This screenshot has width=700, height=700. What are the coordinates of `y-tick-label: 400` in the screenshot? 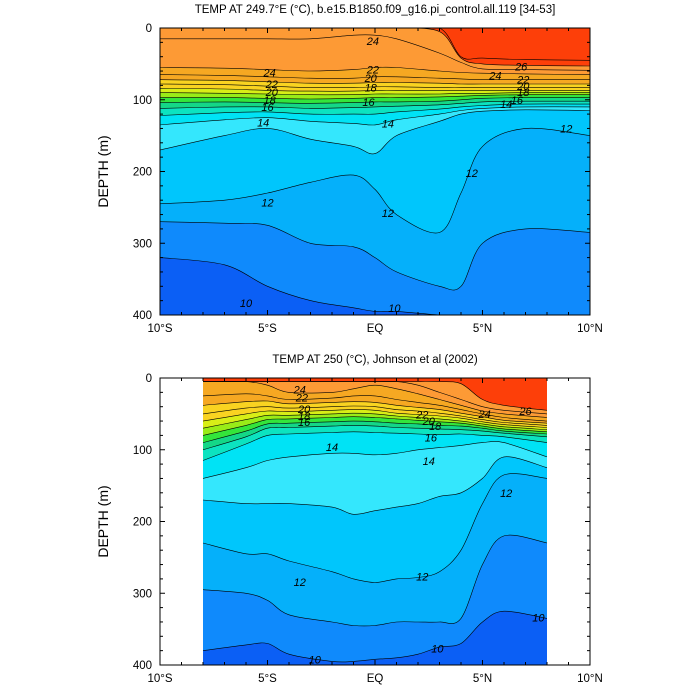 It's located at (142, 666).